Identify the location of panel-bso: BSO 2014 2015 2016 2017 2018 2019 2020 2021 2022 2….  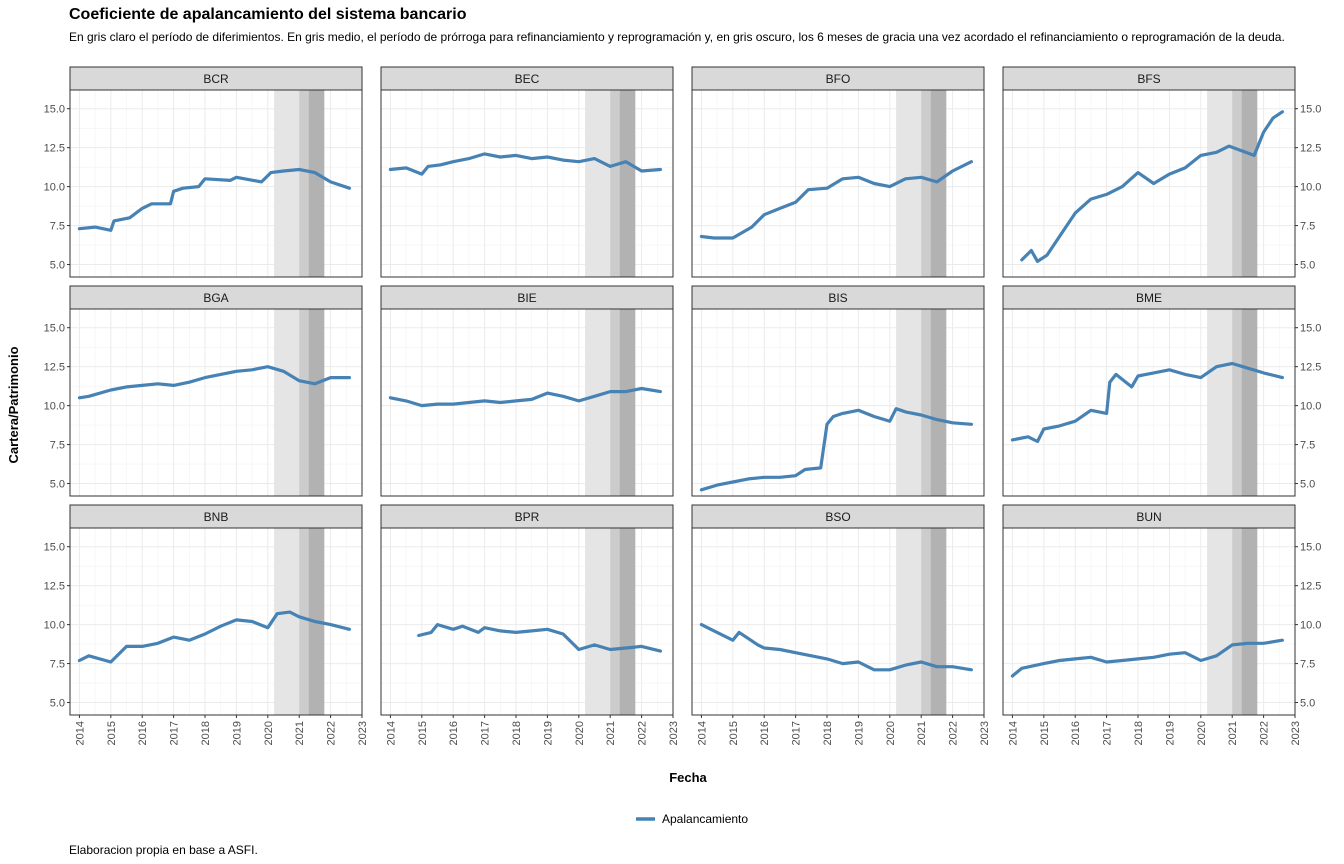
(841, 624).